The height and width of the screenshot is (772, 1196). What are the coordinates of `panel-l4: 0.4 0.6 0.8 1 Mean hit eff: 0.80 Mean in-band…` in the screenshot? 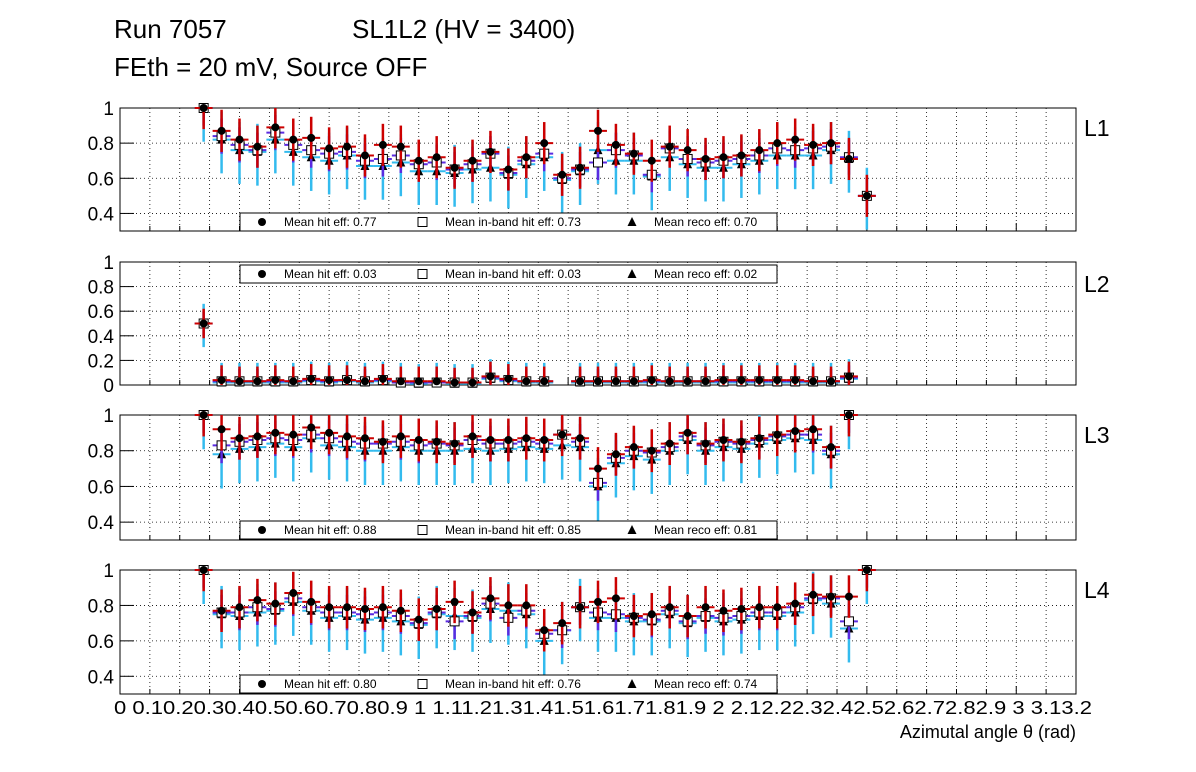 It's located at (599, 628).